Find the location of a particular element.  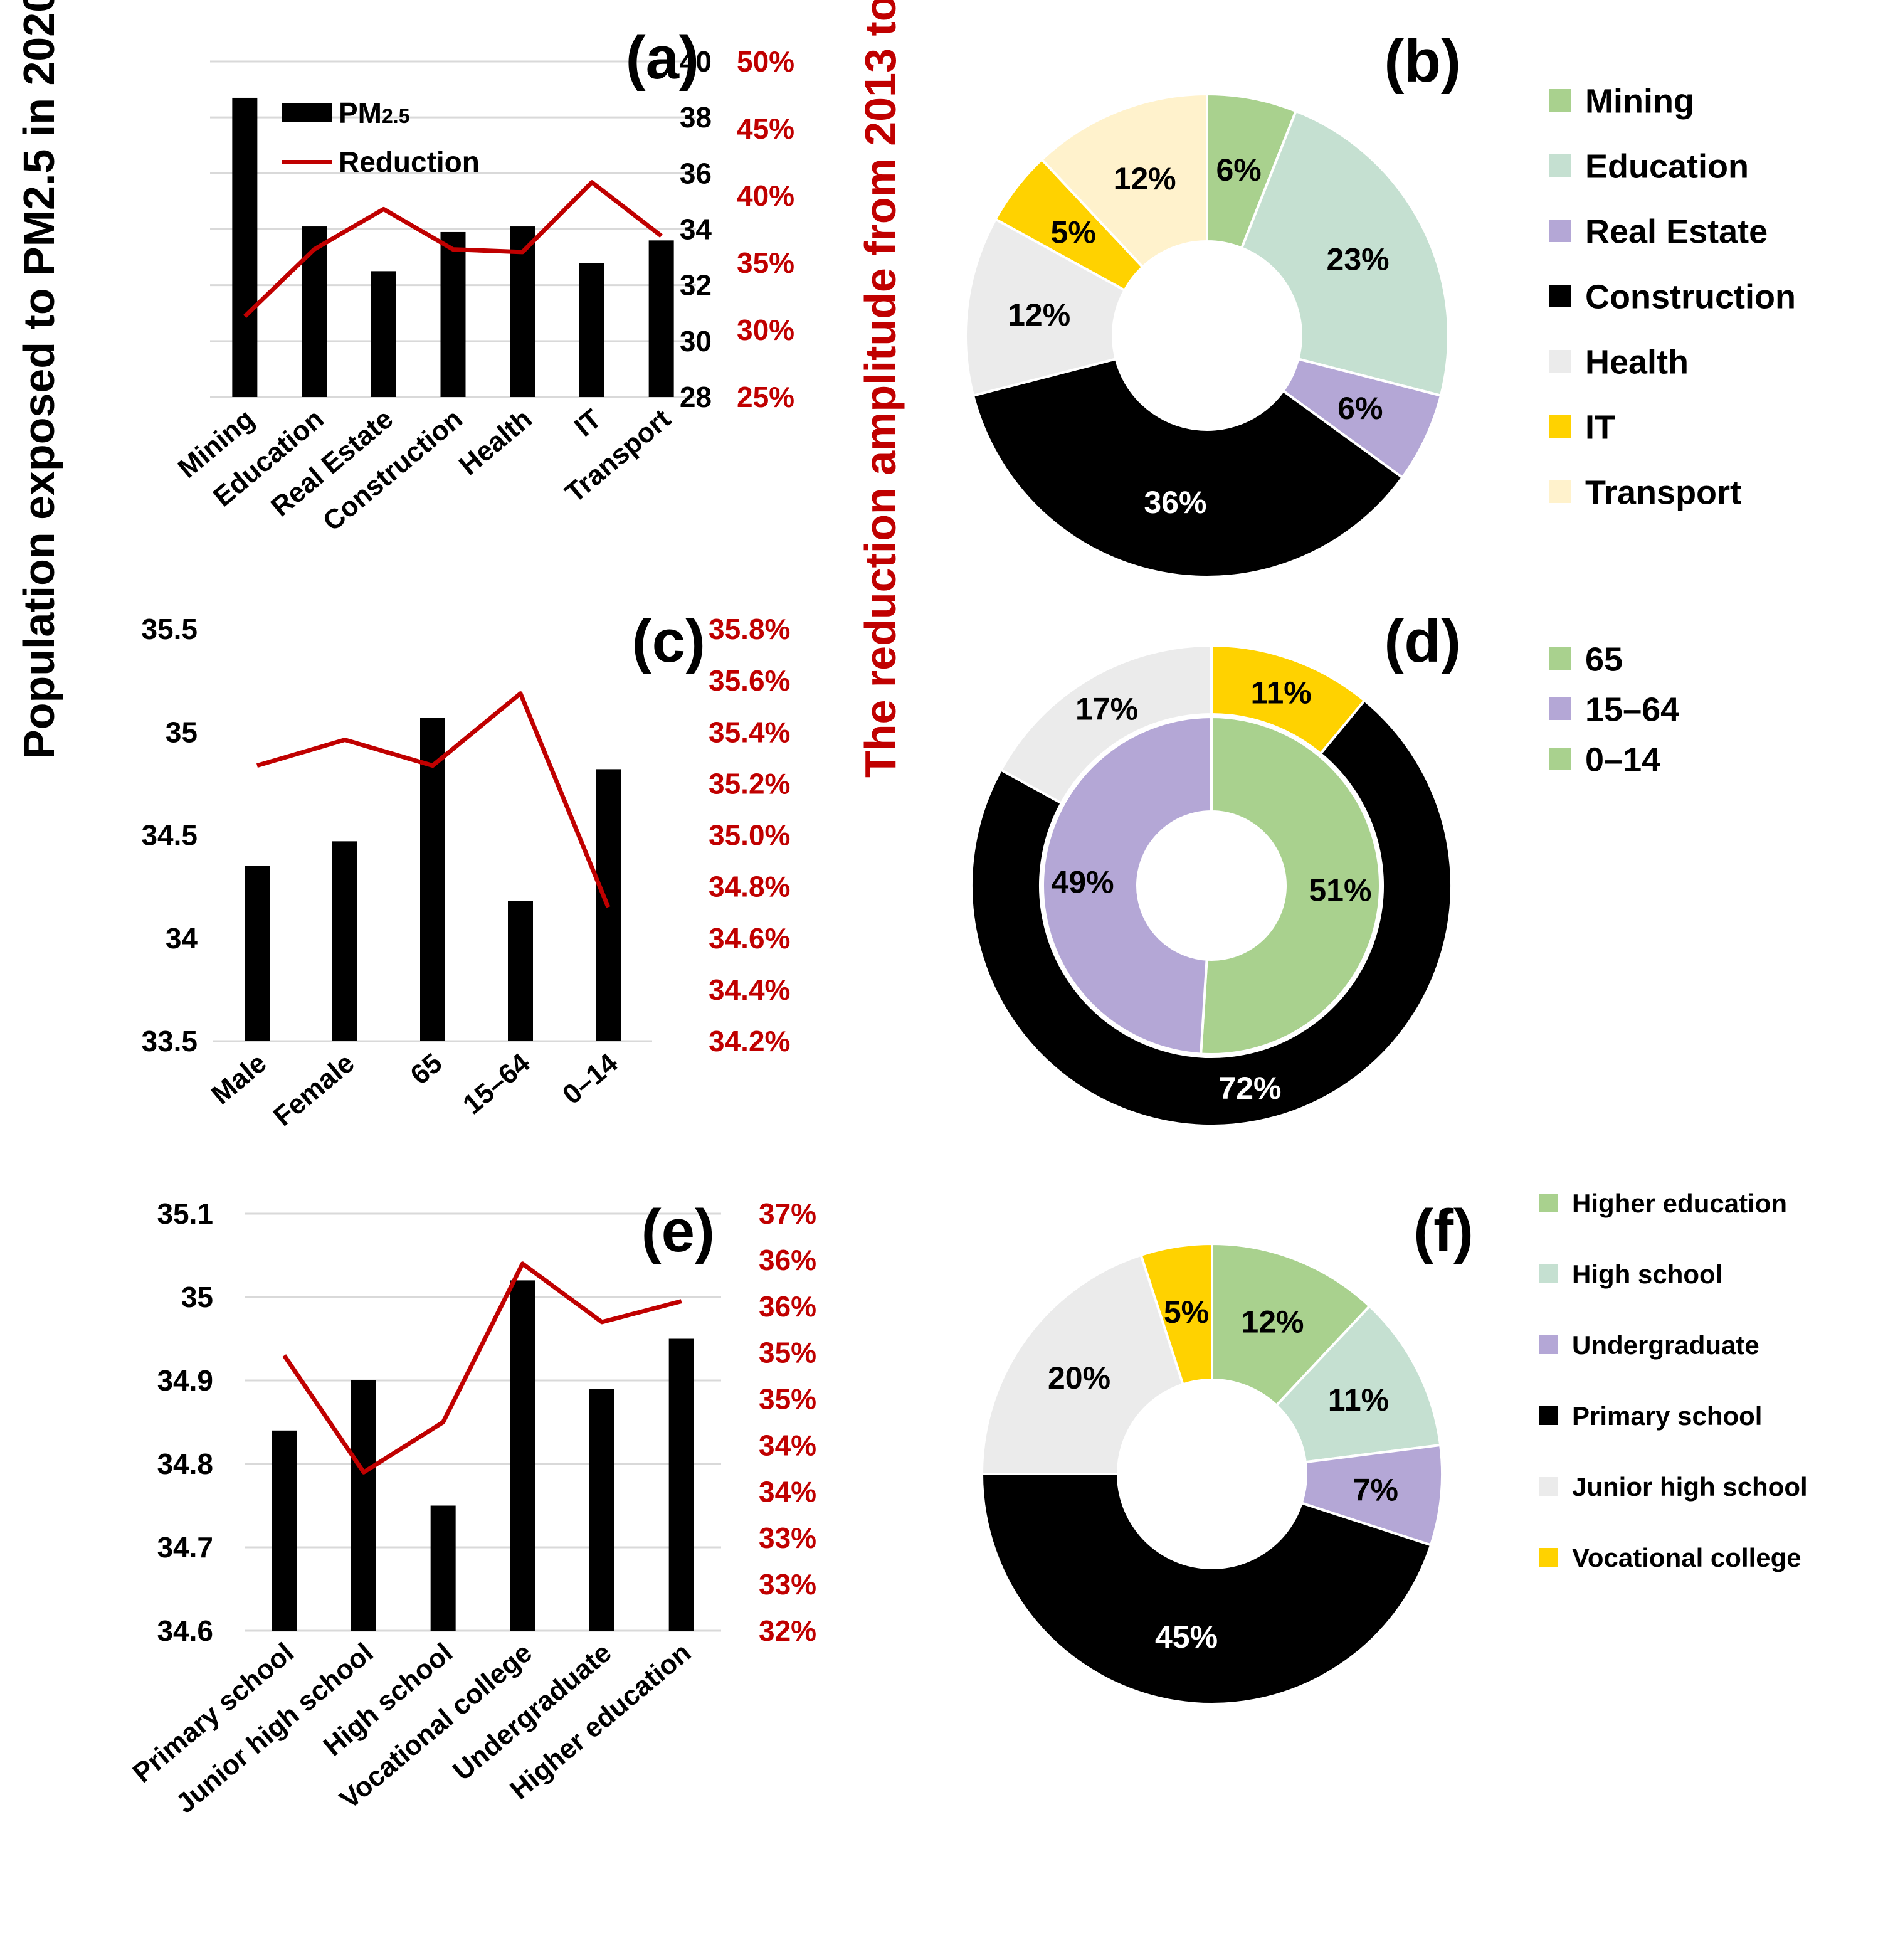

right-tick-label: 34.6% is located at coordinates (749, 938).